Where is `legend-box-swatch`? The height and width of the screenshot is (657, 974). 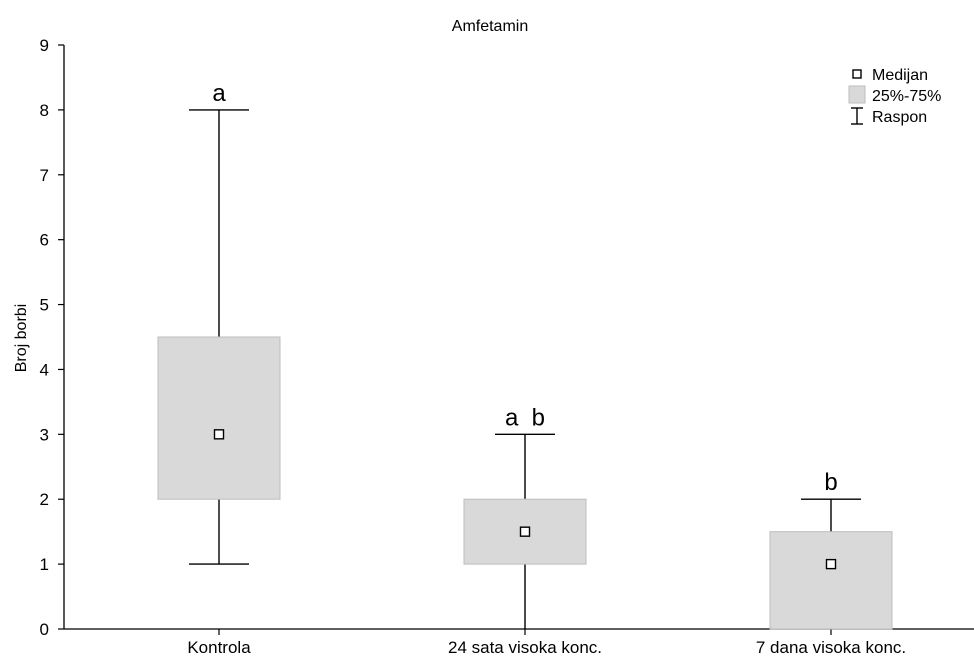
legend-box-swatch is located at coordinates (857, 94).